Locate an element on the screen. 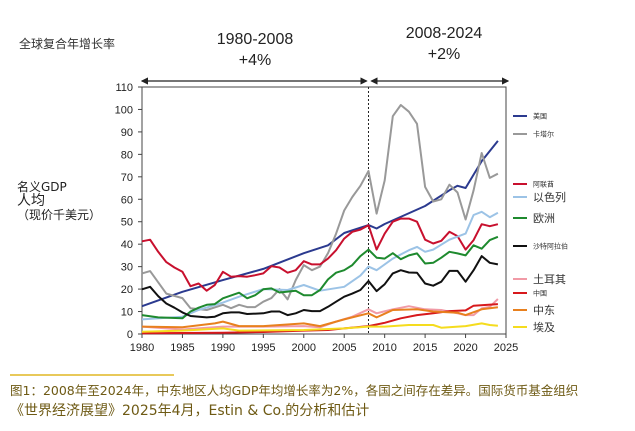 The width and height of the screenshot is (635, 431). period-growth: +4% is located at coordinates (255, 60).